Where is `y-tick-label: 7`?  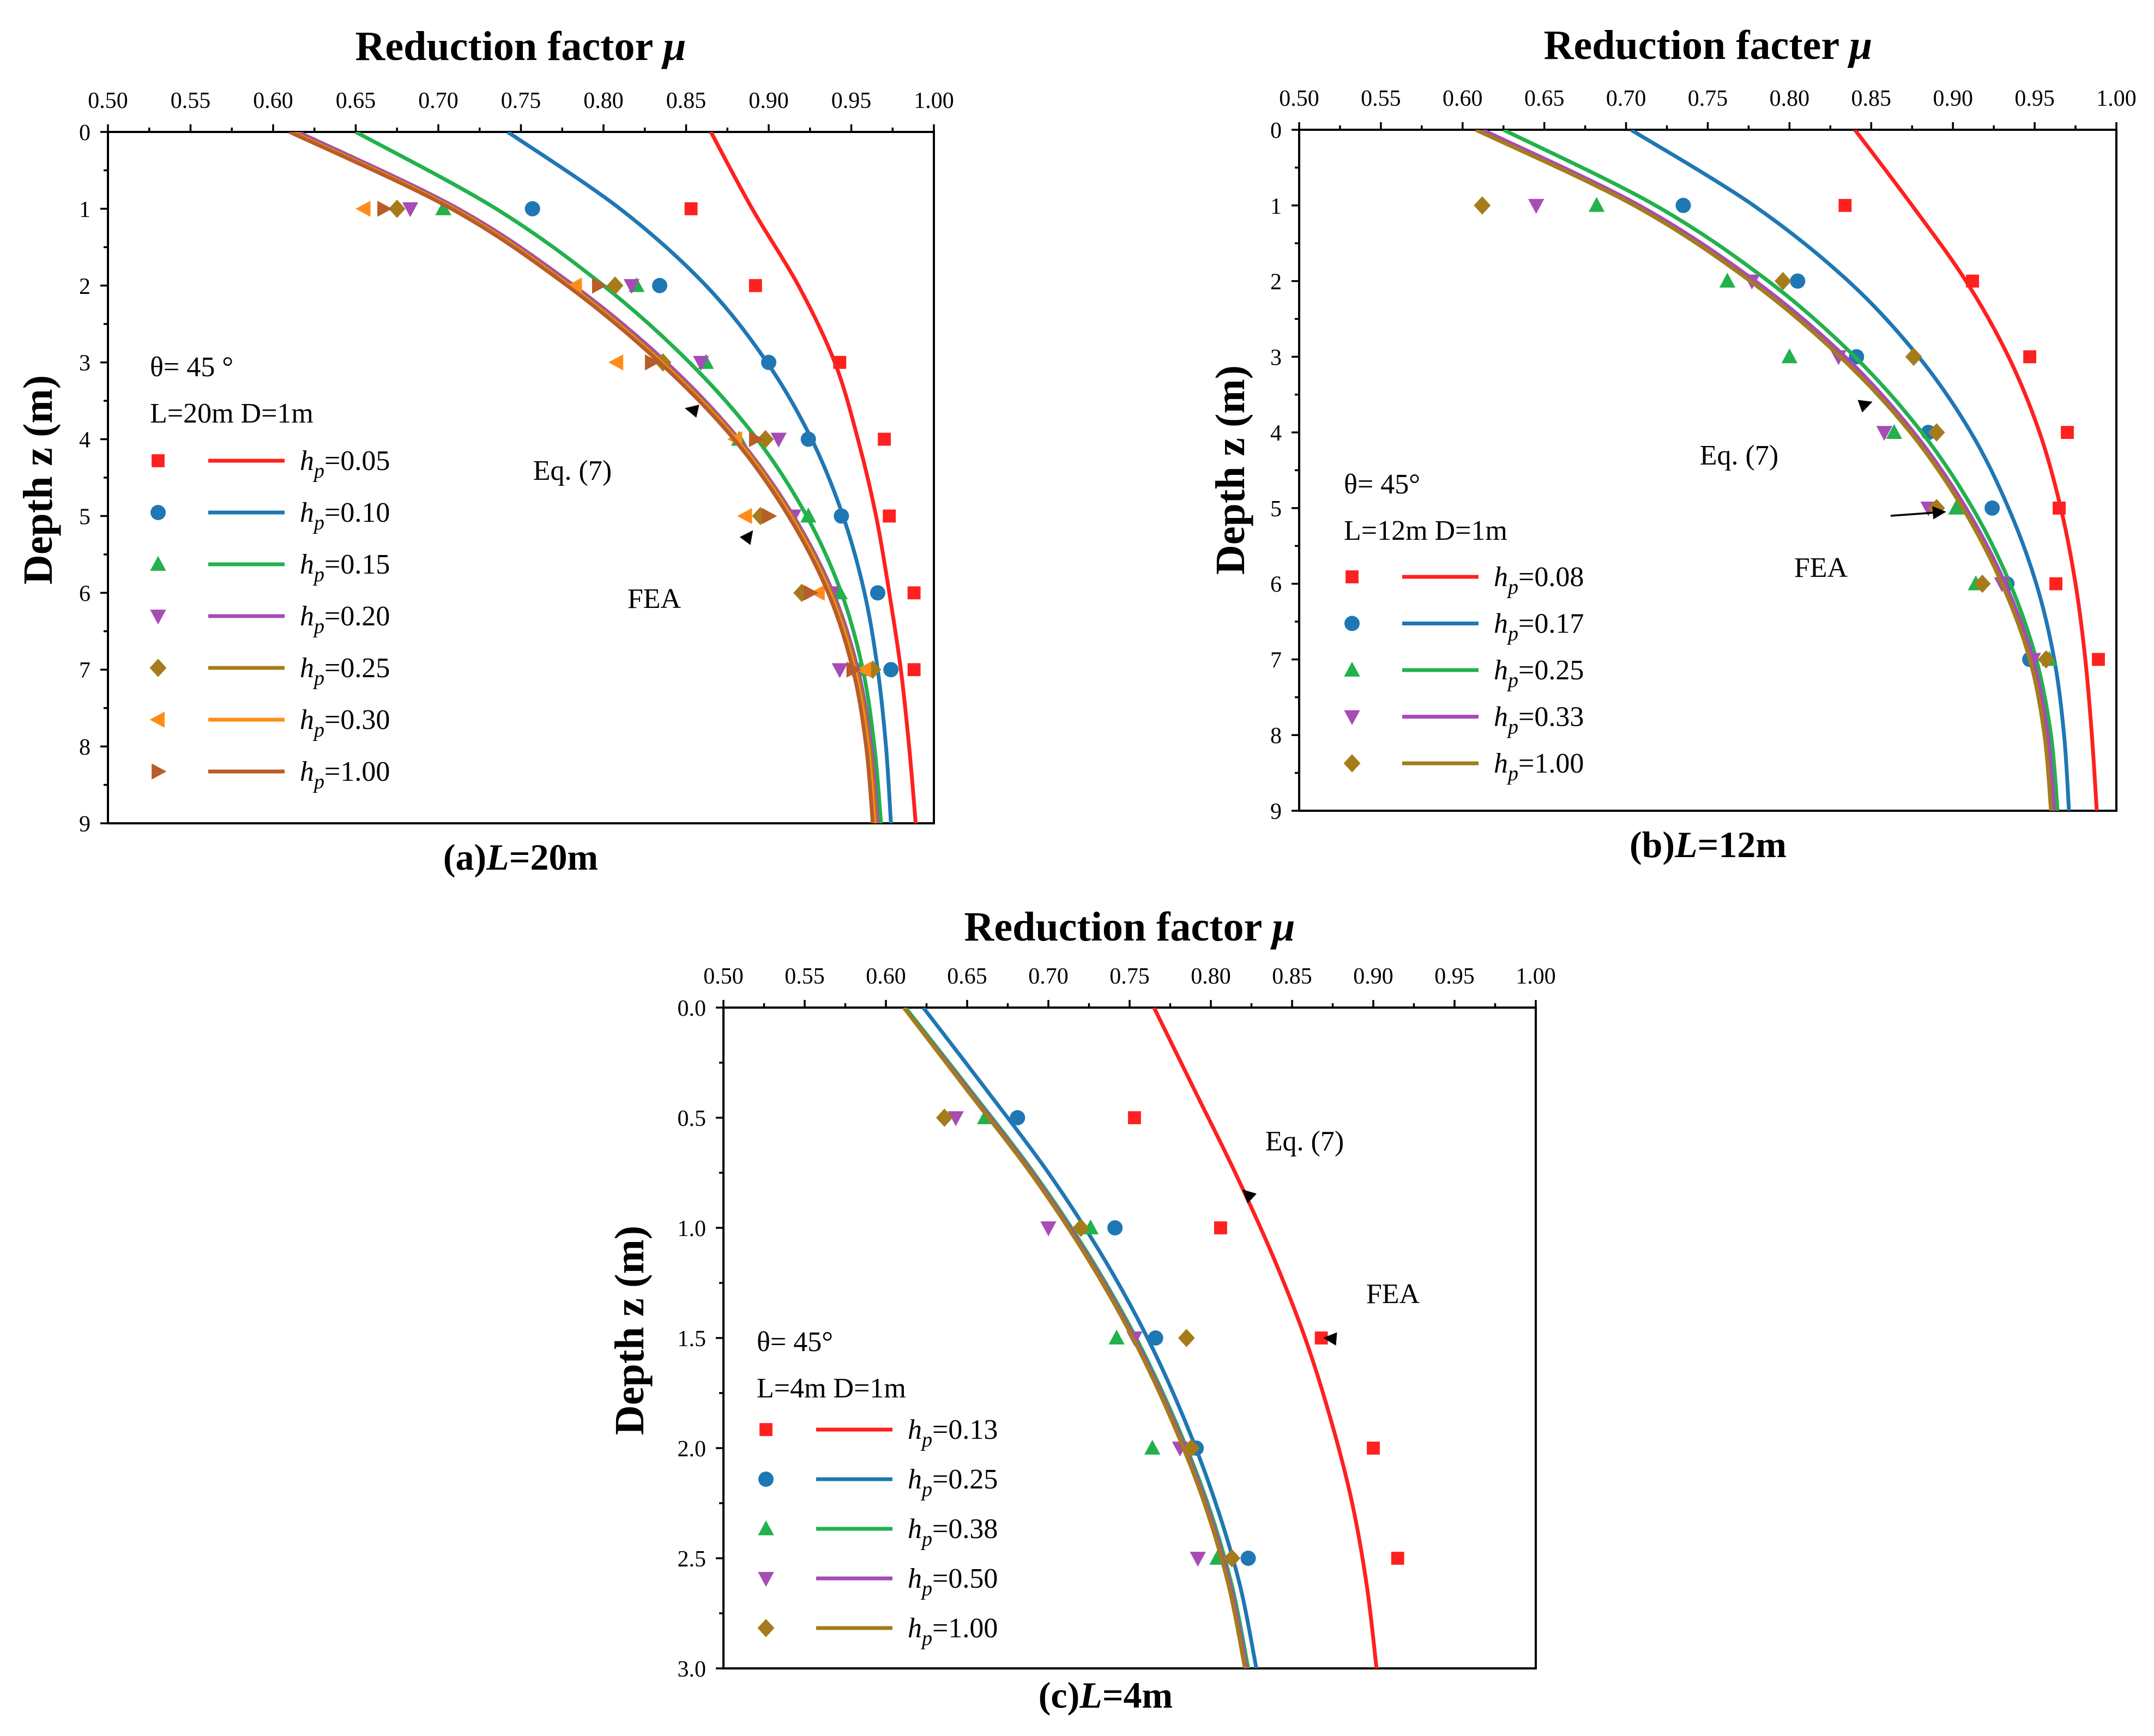 y-tick-label: 7 is located at coordinates (85, 670).